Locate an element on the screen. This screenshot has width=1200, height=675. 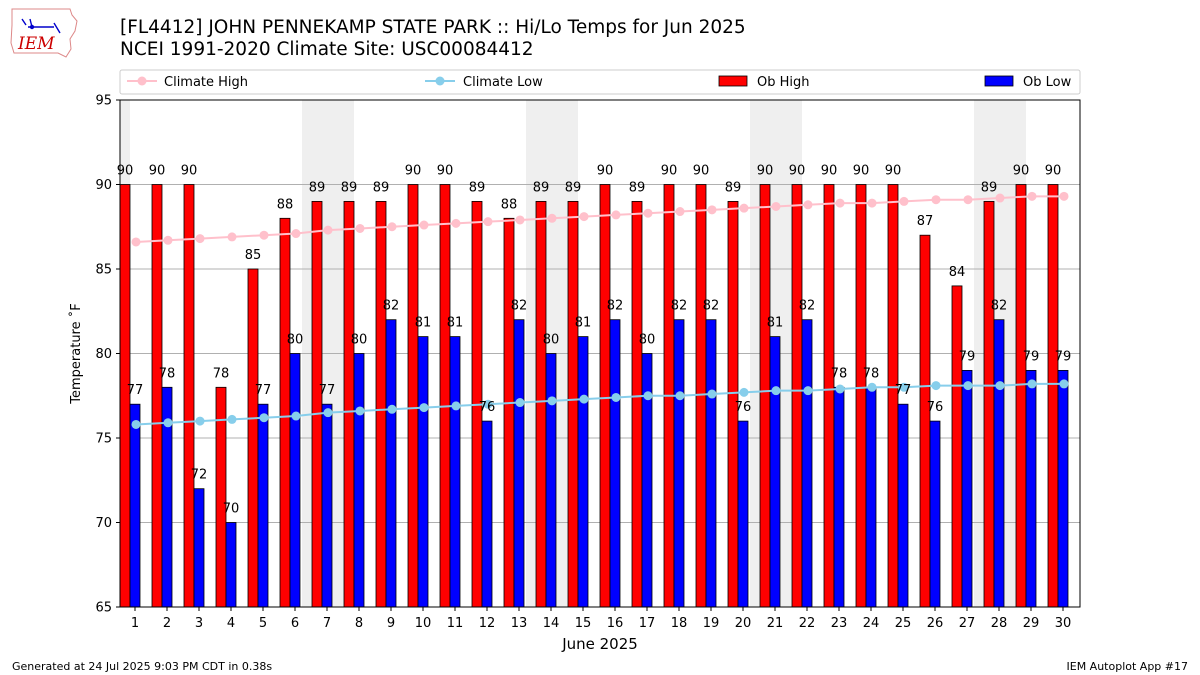
x-axis-label: June 2025 is located at coordinates (599, 644).